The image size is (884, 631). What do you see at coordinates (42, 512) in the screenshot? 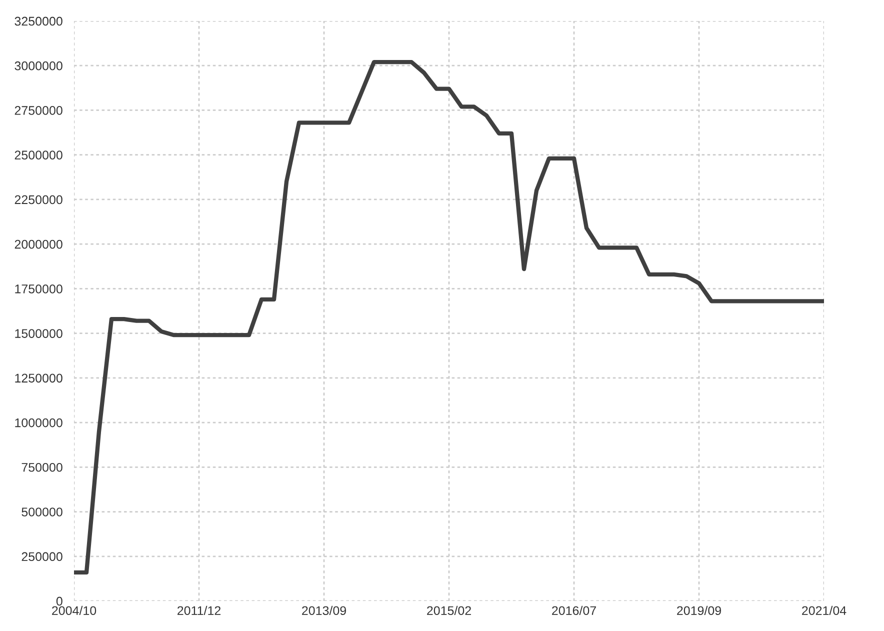
I see `y-tick-label: 500000` at bounding box center [42, 512].